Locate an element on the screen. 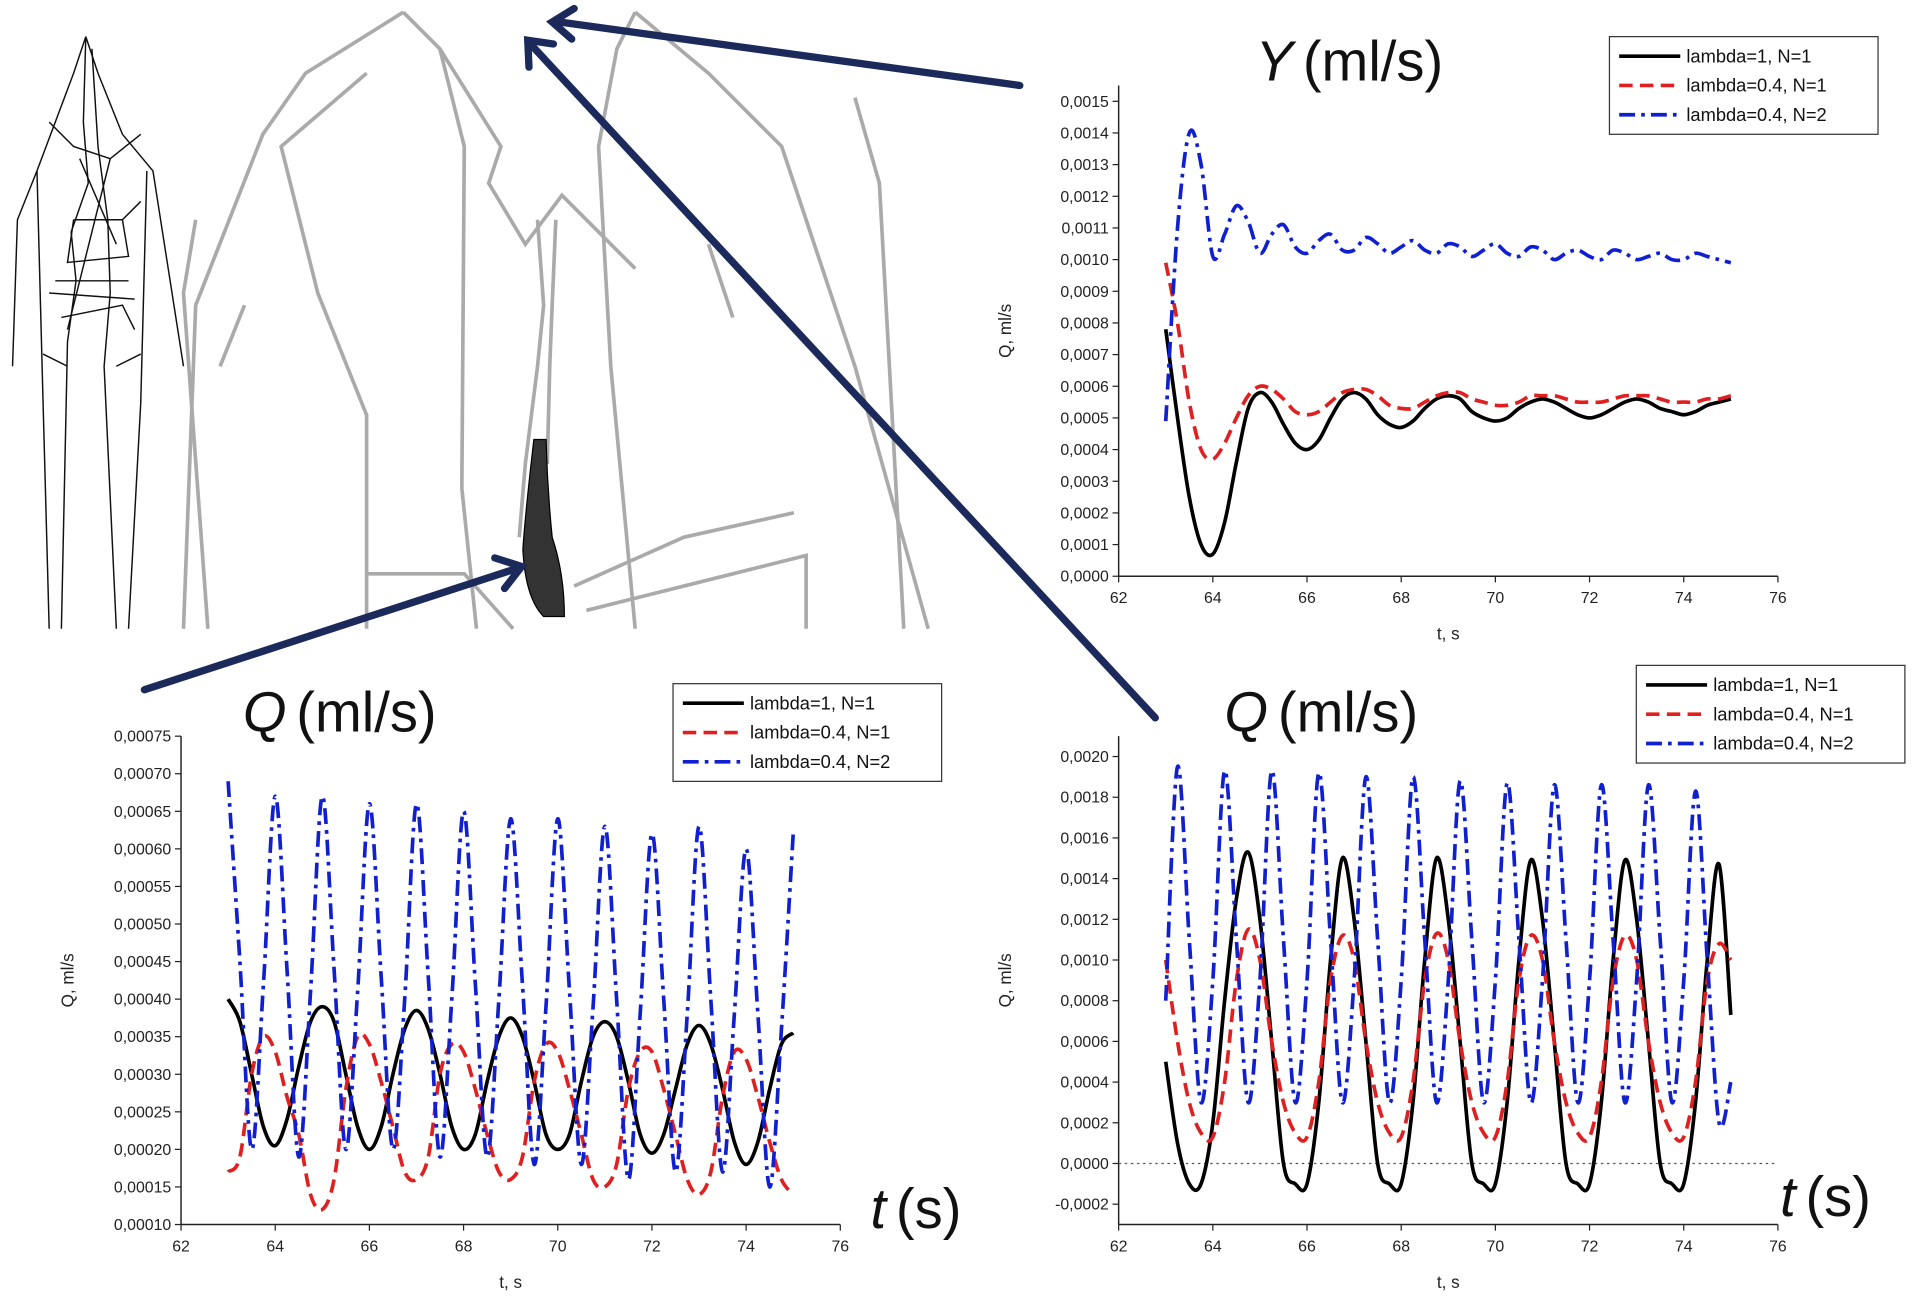 The image size is (1915, 1299). y-tick-label: 0,00015 is located at coordinates (143, 1187).